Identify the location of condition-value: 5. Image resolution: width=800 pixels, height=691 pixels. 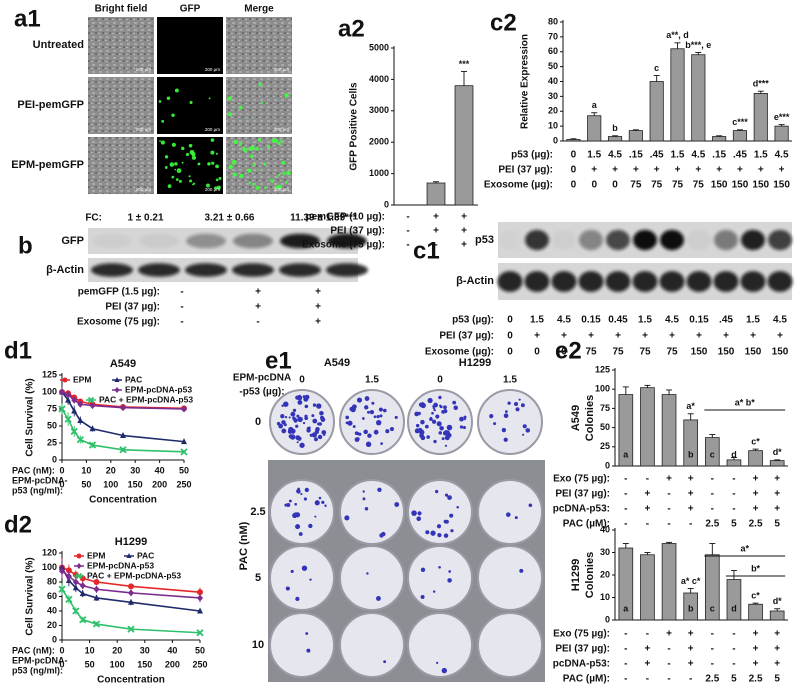
(777, 679).